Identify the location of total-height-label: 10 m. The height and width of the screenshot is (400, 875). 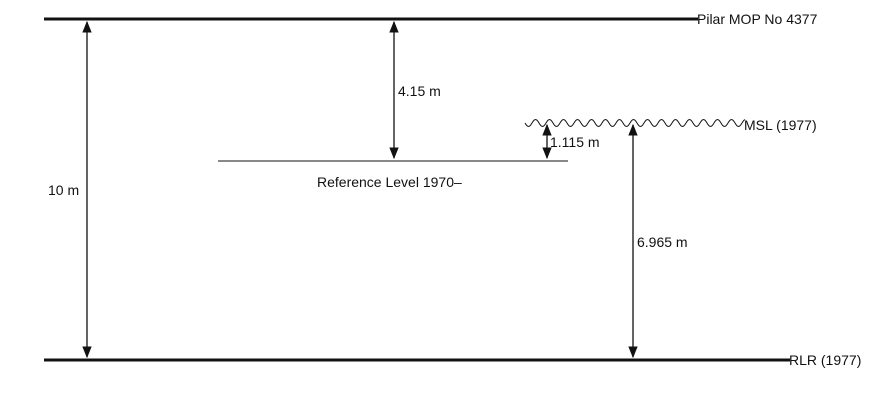
(63, 190).